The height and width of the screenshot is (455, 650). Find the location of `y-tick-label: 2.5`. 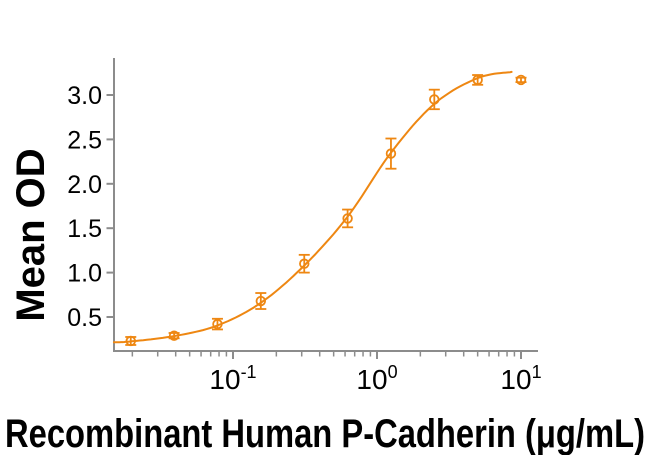

y-tick-label: 2.5 is located at coordinates (84, 140).